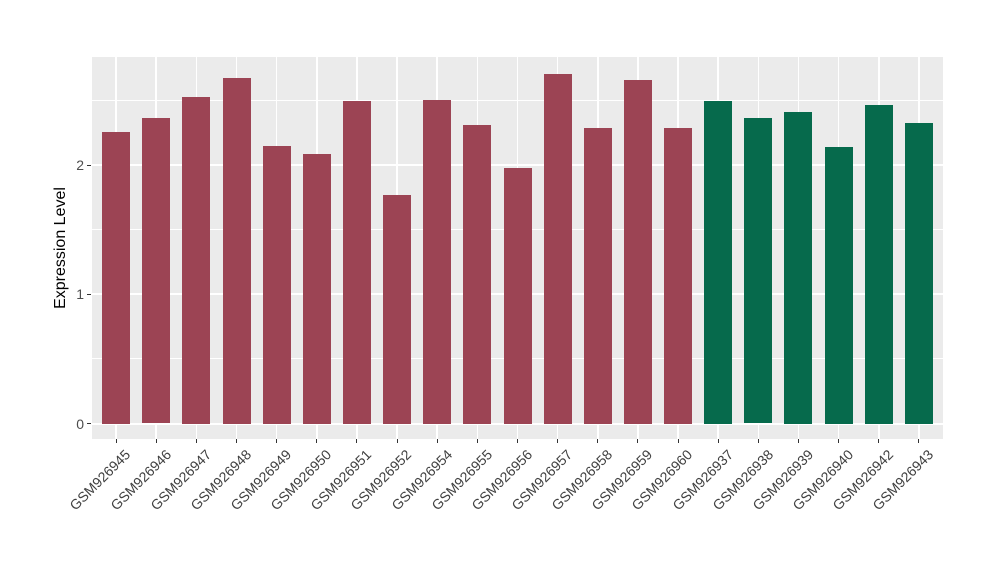  Describe the element at coordinates (678, 275) in the screenshot. I see `bar-GSM926960` at that location.